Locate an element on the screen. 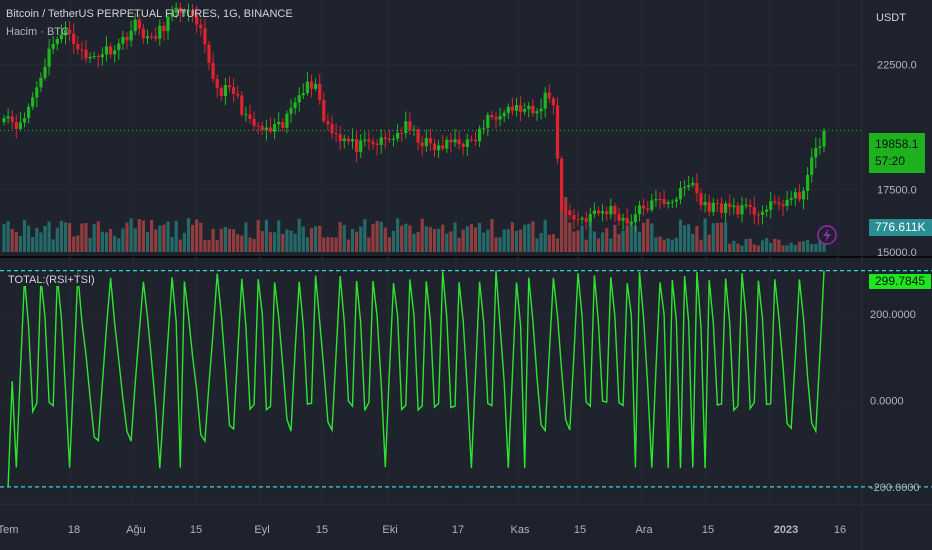 Image resolution: width=932 pixels, height=550 pixels. last-price: 19858.1 is located at coordinates (897, 144).